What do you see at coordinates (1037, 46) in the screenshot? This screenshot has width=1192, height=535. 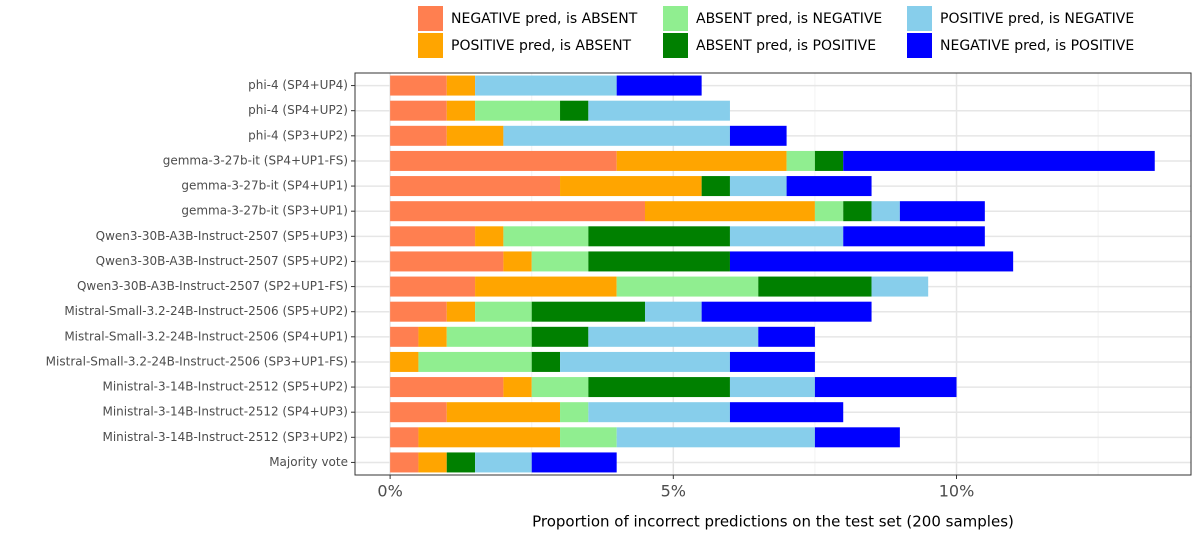 I see `legend-label: NEGATIVE pred, is POSITIVE` at bounding box center [1037, 46].